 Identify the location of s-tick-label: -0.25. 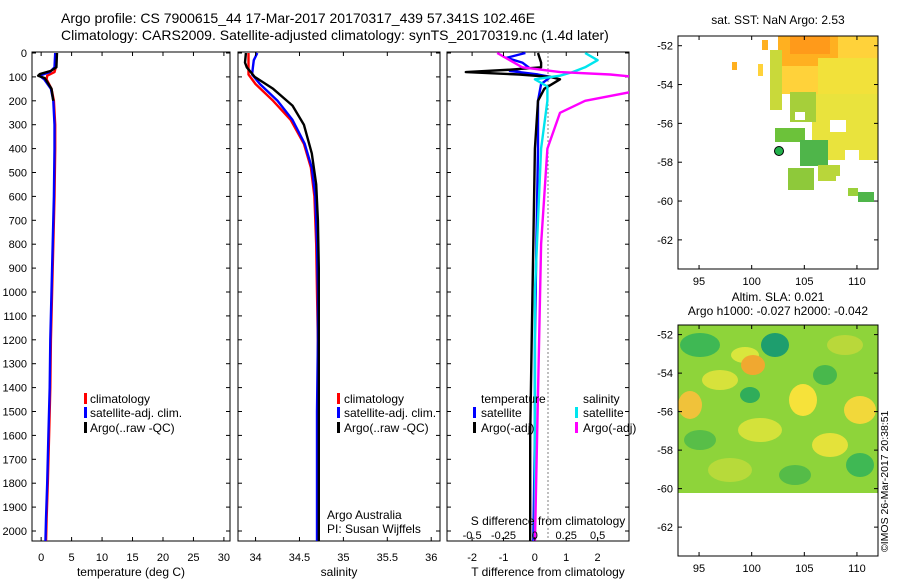
(503, 536).